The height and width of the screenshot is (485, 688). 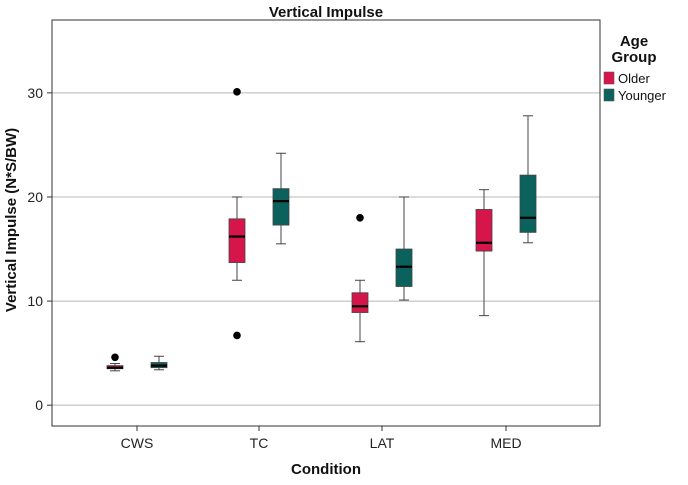 I want to click on legend-swatch-older, so click(x=609, y=78).